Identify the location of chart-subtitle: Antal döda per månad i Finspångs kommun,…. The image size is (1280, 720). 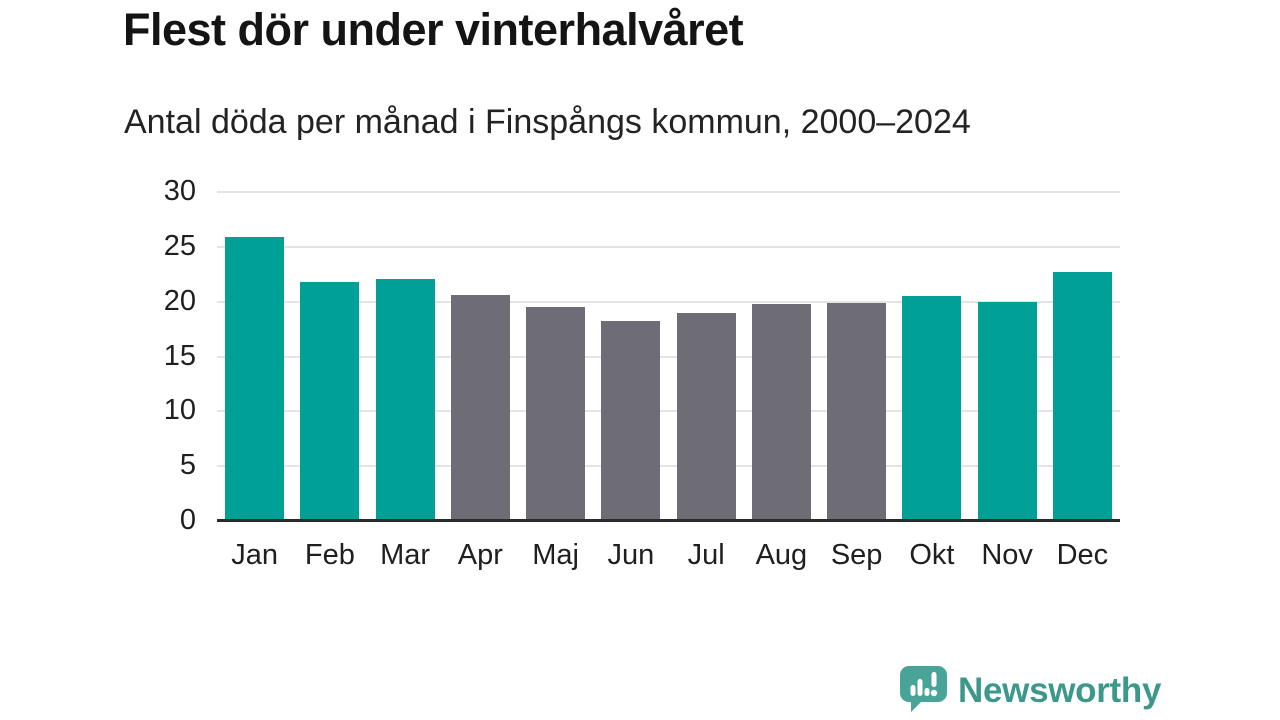
(547, 122).